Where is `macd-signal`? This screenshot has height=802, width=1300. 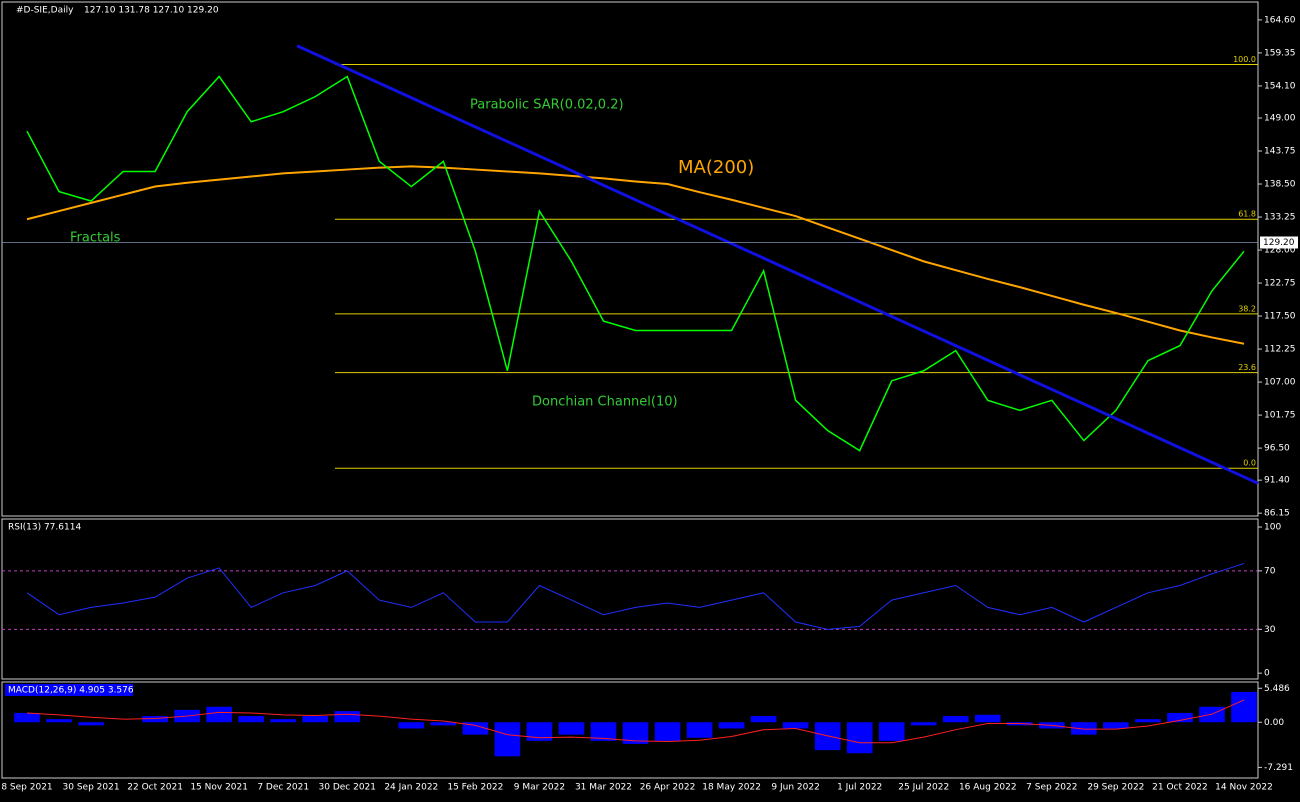 macd-signal is located at coordinates (635, 721).